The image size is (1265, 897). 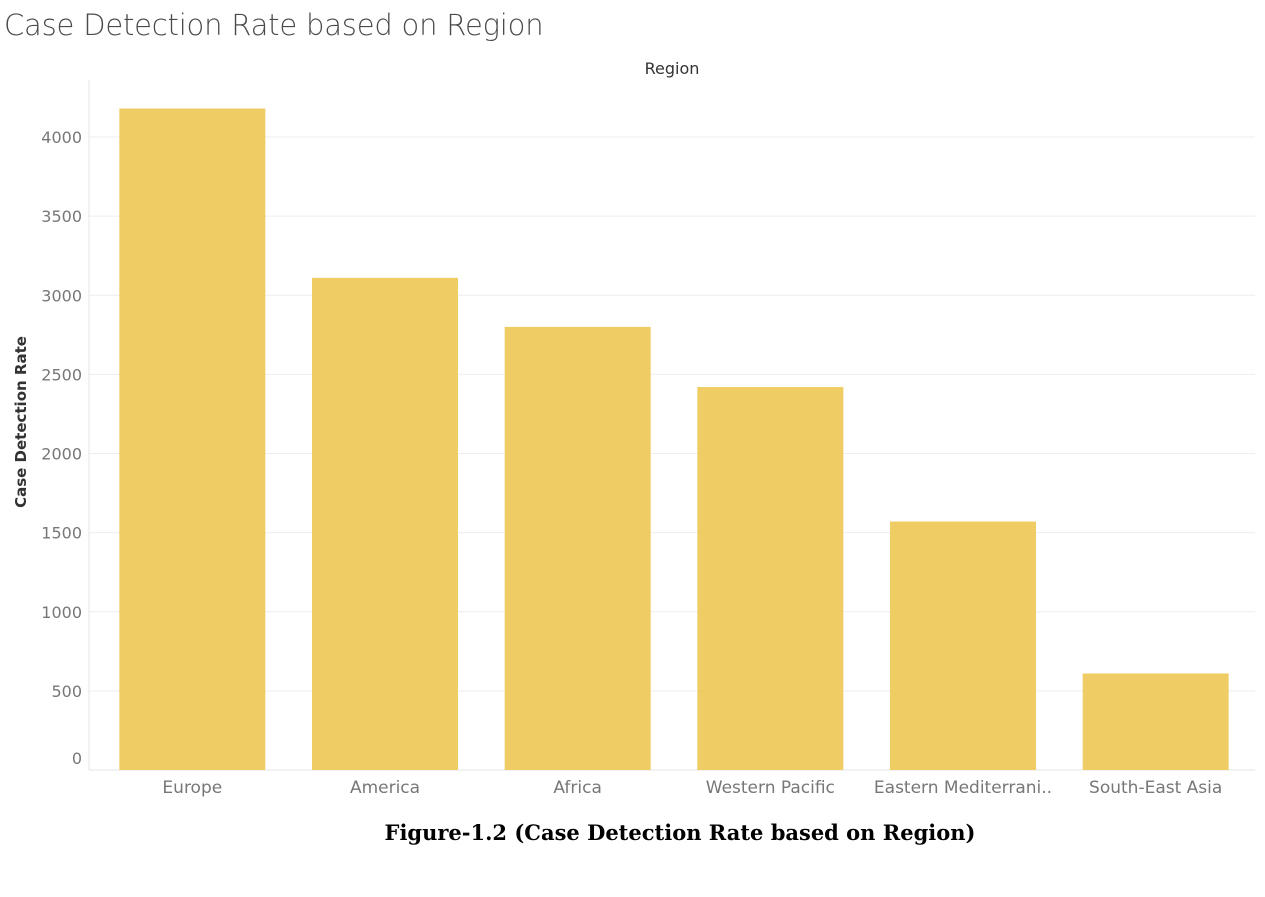 What do you see at coordinates (61, 374) in the screenshot?
I see `y-tick-label: 2500` at bounding box center [61, 374].